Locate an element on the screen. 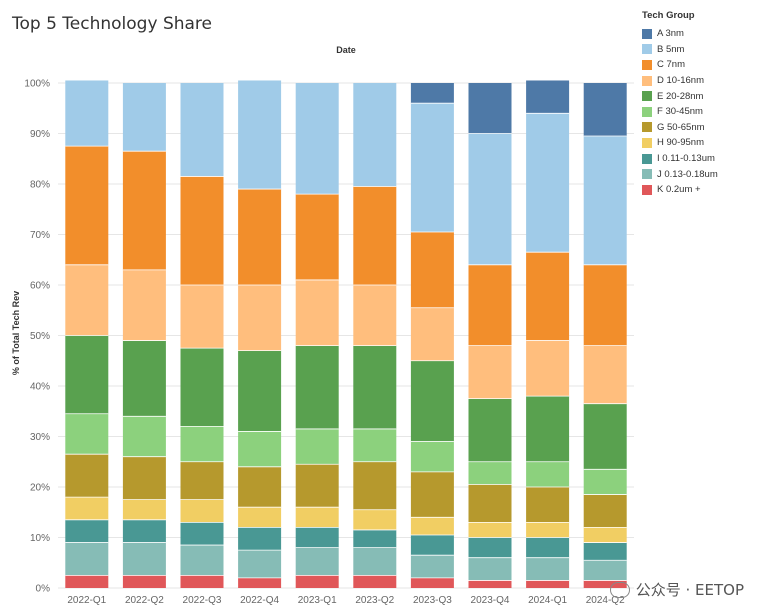 The height and width of the screenshot is (614, 768). legend-item: D 10-16nm is located at coordinates (680, 81).